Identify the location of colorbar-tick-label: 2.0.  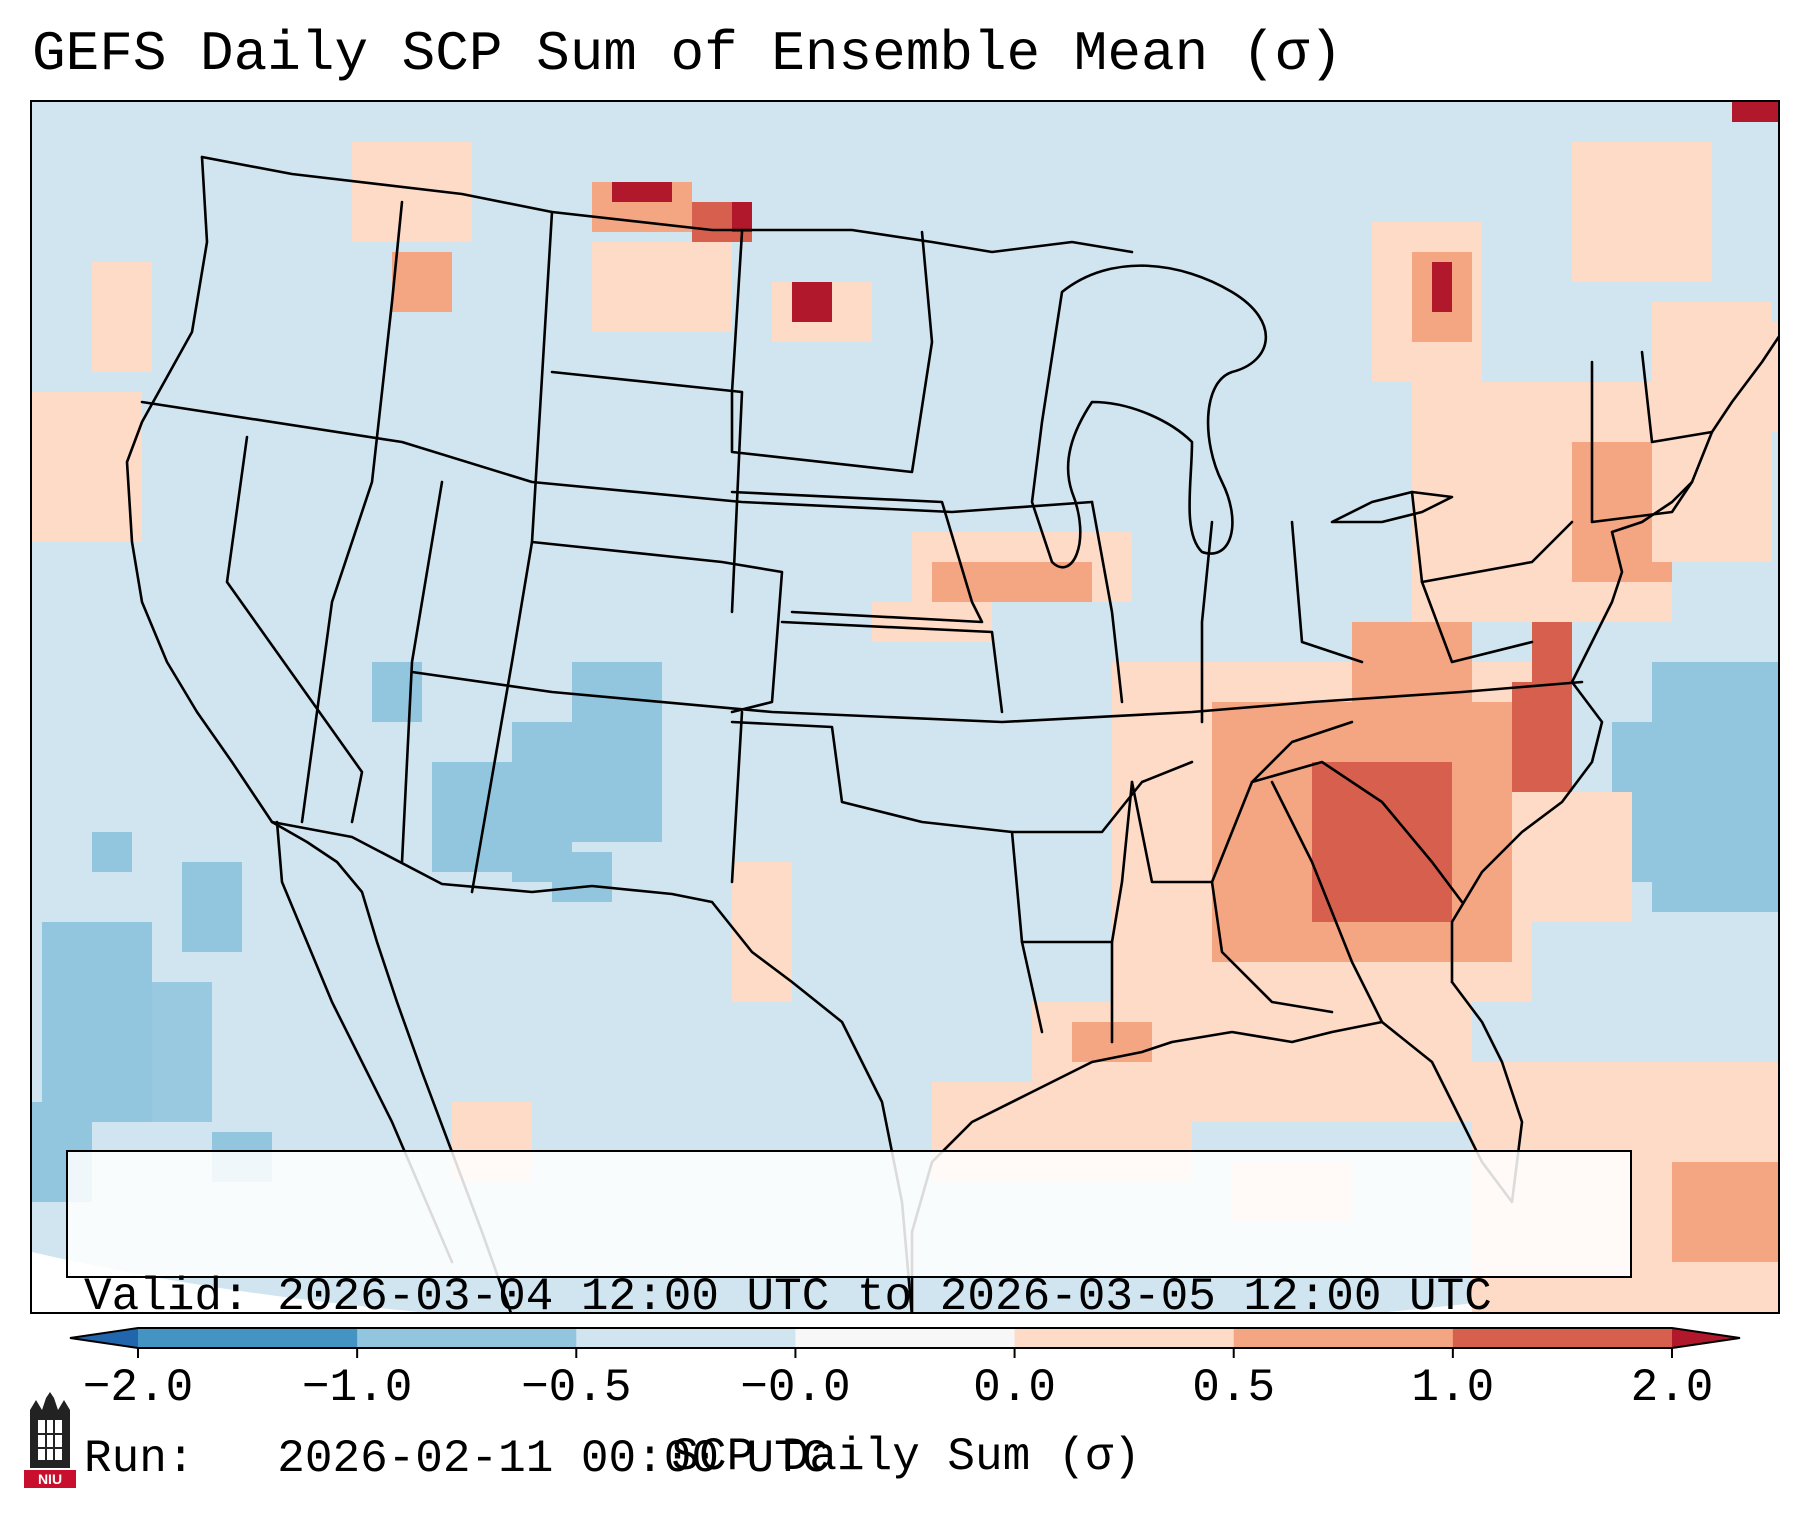
(1672, 1388).